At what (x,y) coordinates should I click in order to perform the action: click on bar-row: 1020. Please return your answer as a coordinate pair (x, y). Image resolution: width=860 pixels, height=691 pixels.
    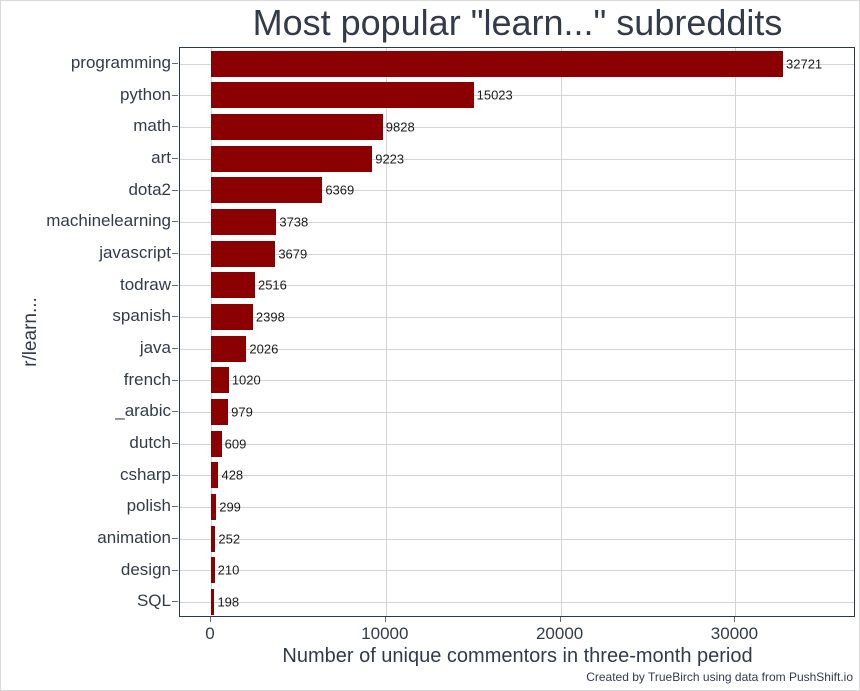
    Looking at the image, I should click on (517, 381).